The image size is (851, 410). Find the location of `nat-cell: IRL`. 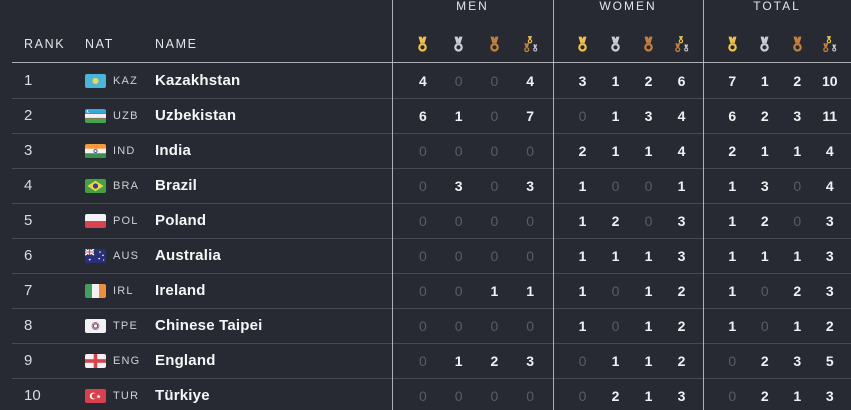

nat-cell: IRL is located at coordinates (120, 290).